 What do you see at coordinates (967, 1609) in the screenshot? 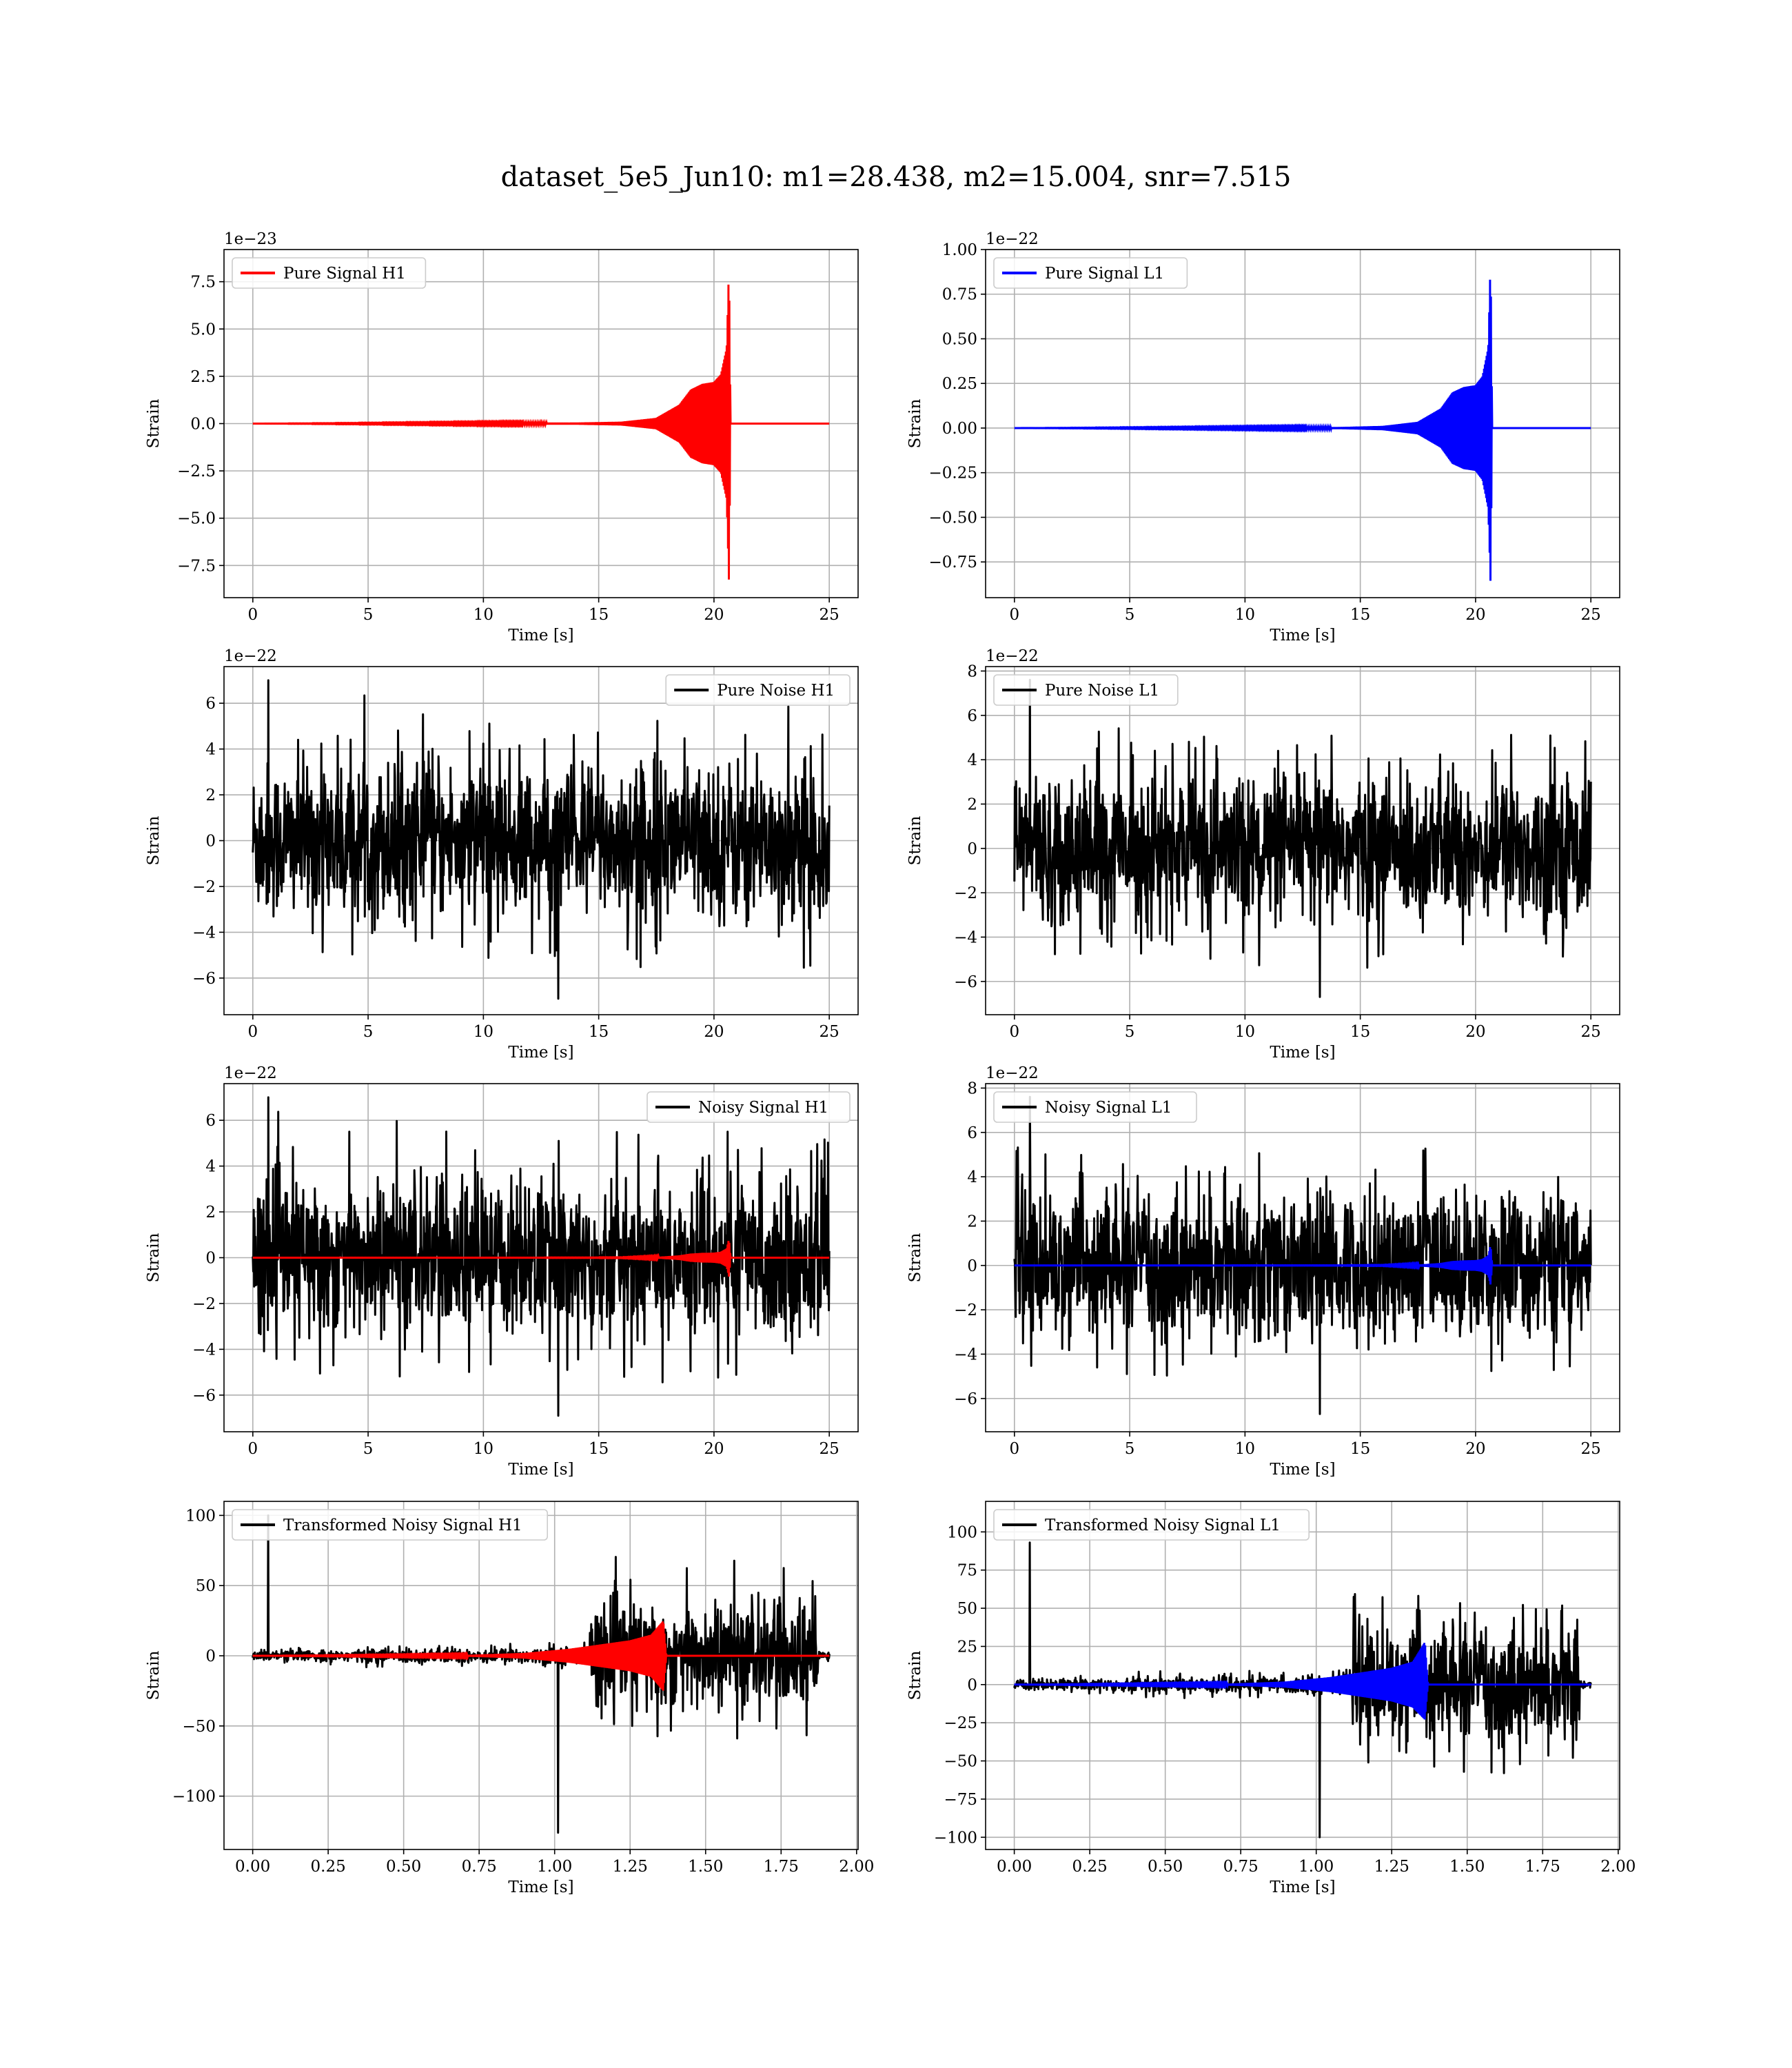
I see `y-tick-label: 50` at bounding box center [967, 1609].